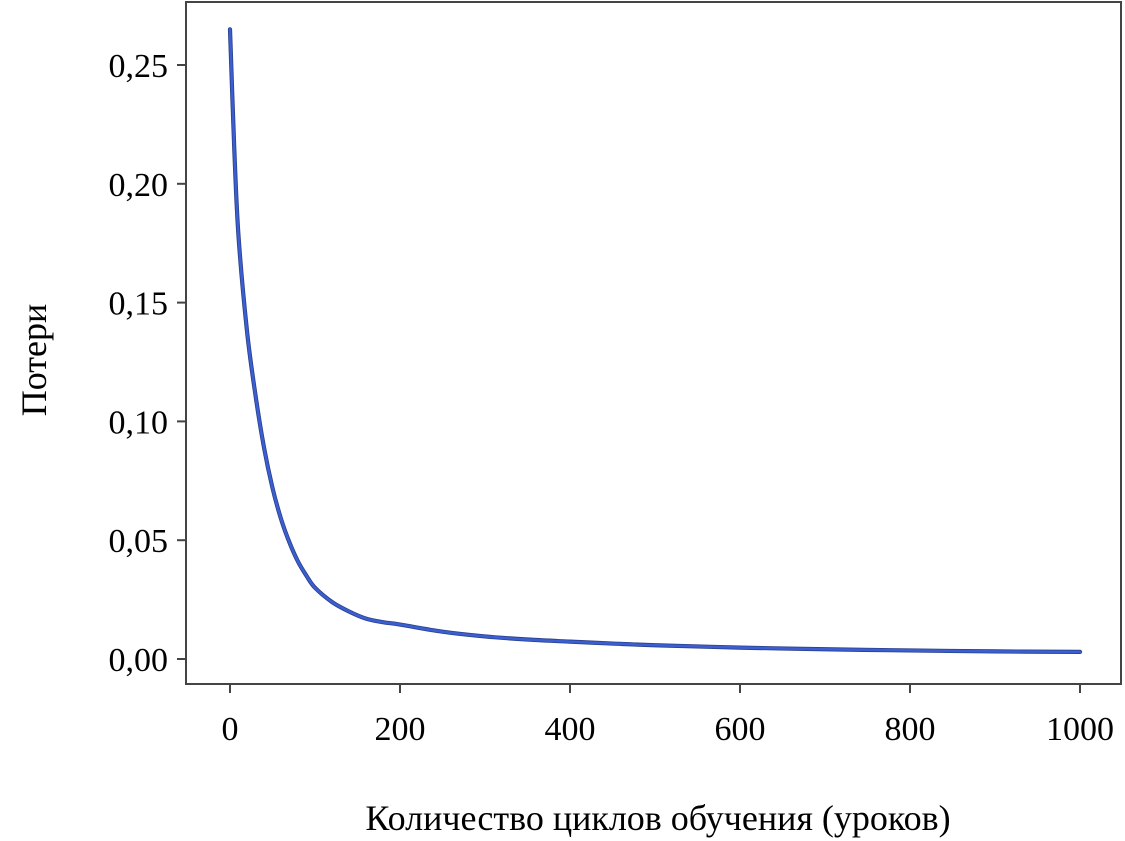  Describe the element at coordinates (147, 363) in the screenshot. I see `y-axis: 0,00 0,05 0,10 0,15 0,20 0,25` at that location.